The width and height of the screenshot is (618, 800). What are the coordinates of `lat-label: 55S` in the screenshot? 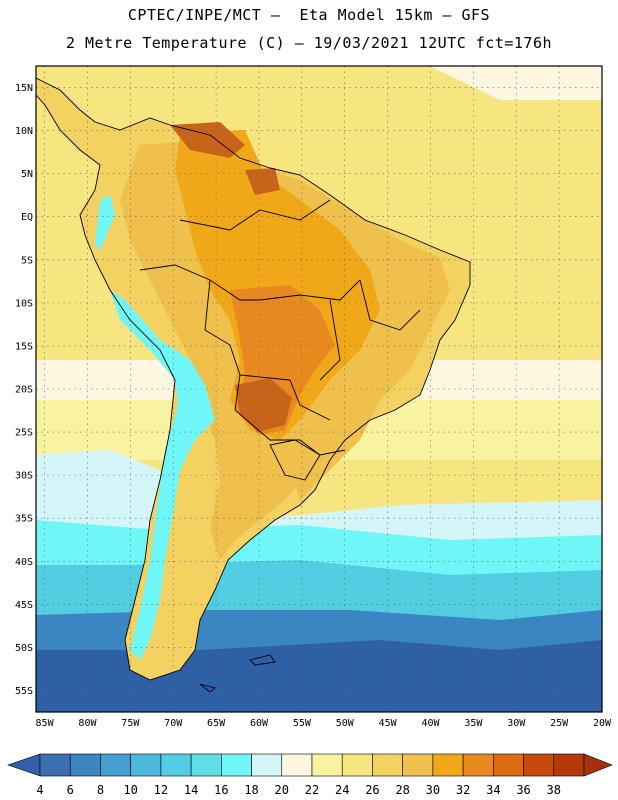 It's located at (24, 691).